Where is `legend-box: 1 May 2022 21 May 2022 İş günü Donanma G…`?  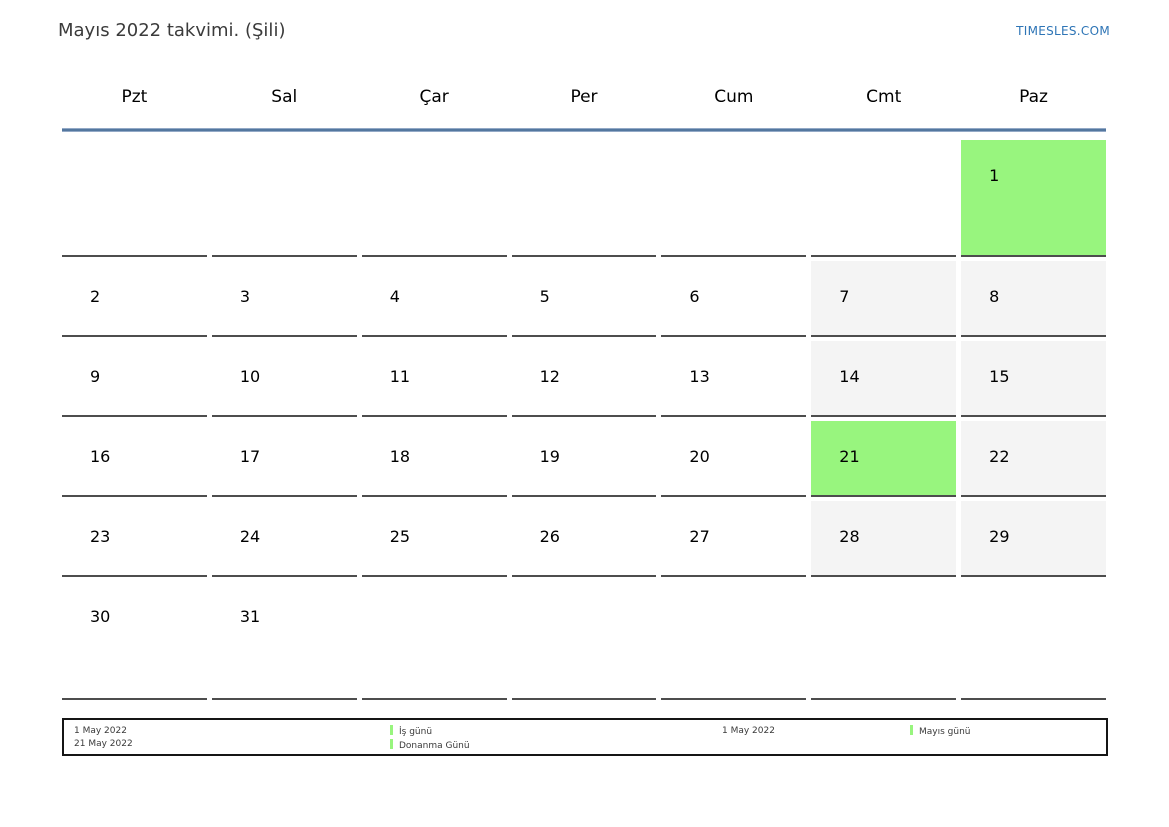
legend-box: 1 May 2022 21 May 2022 İş günü Donanma G… is located at coordinates (585, 737).